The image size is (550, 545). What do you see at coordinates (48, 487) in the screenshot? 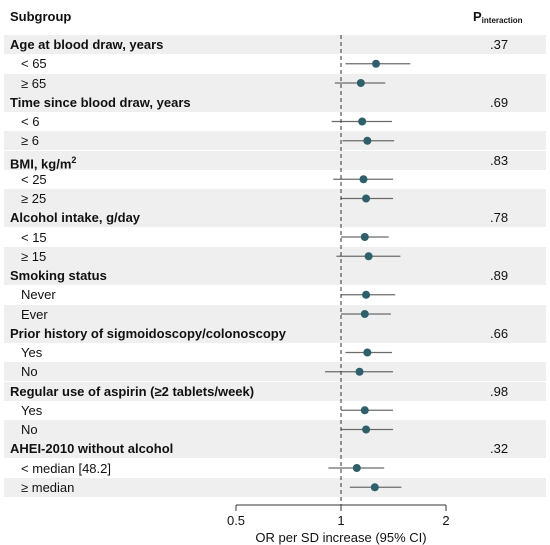
I see `subgroup-label: ≥ median` at bounding box center [48, 487].